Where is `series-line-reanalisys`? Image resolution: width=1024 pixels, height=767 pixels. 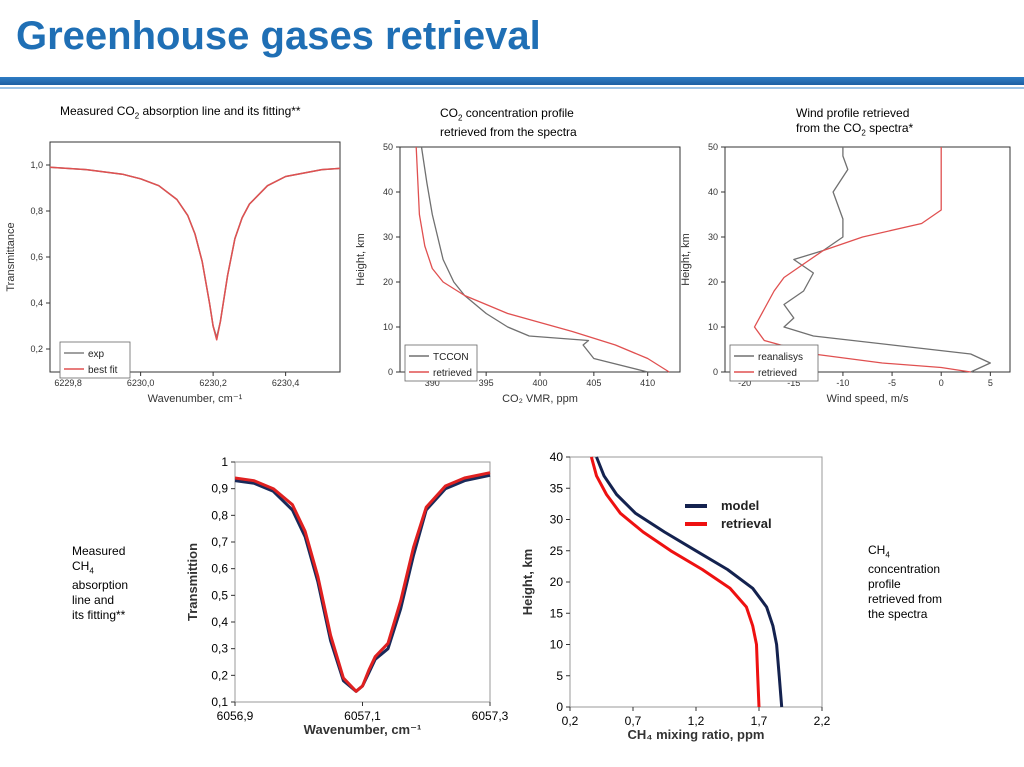 series-line-reanalisys is located at coordinates (887, 260).